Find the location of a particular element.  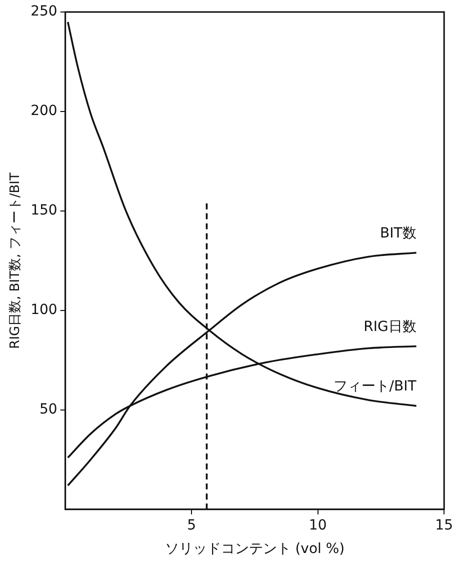

series-label: フィート/BIT is located at coordinates (375, 386).